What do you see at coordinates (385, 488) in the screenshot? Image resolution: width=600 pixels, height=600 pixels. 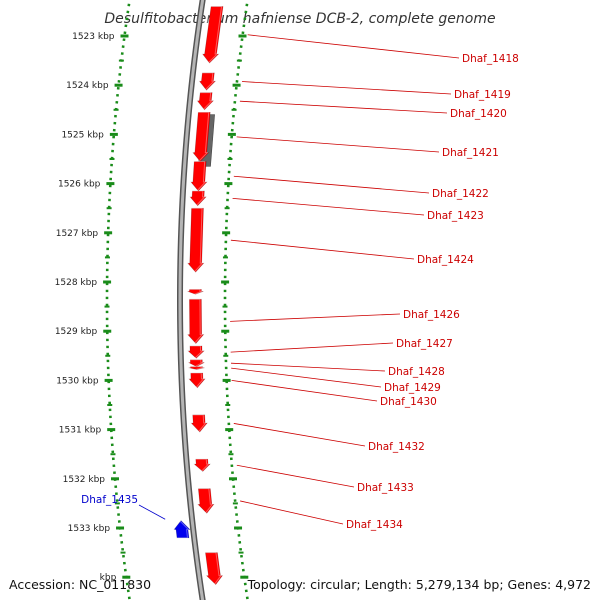 I see `label-dhaf_1433: Dhaf_1433` at bounding box center [385, 488].